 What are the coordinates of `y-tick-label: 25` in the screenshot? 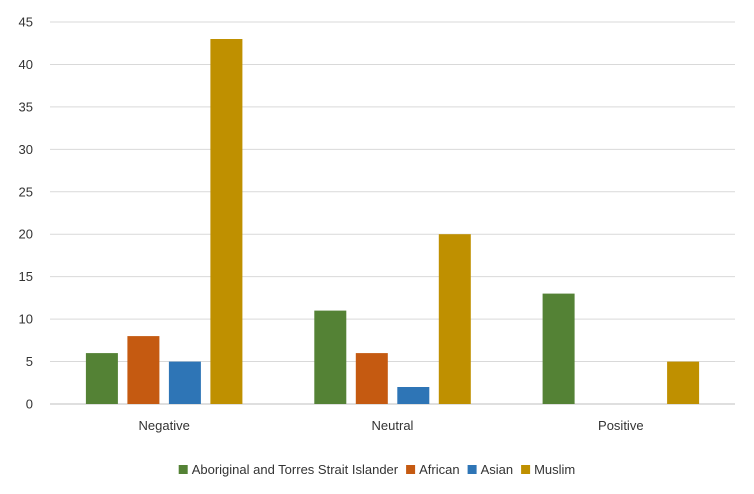 It's located at (26, 191).